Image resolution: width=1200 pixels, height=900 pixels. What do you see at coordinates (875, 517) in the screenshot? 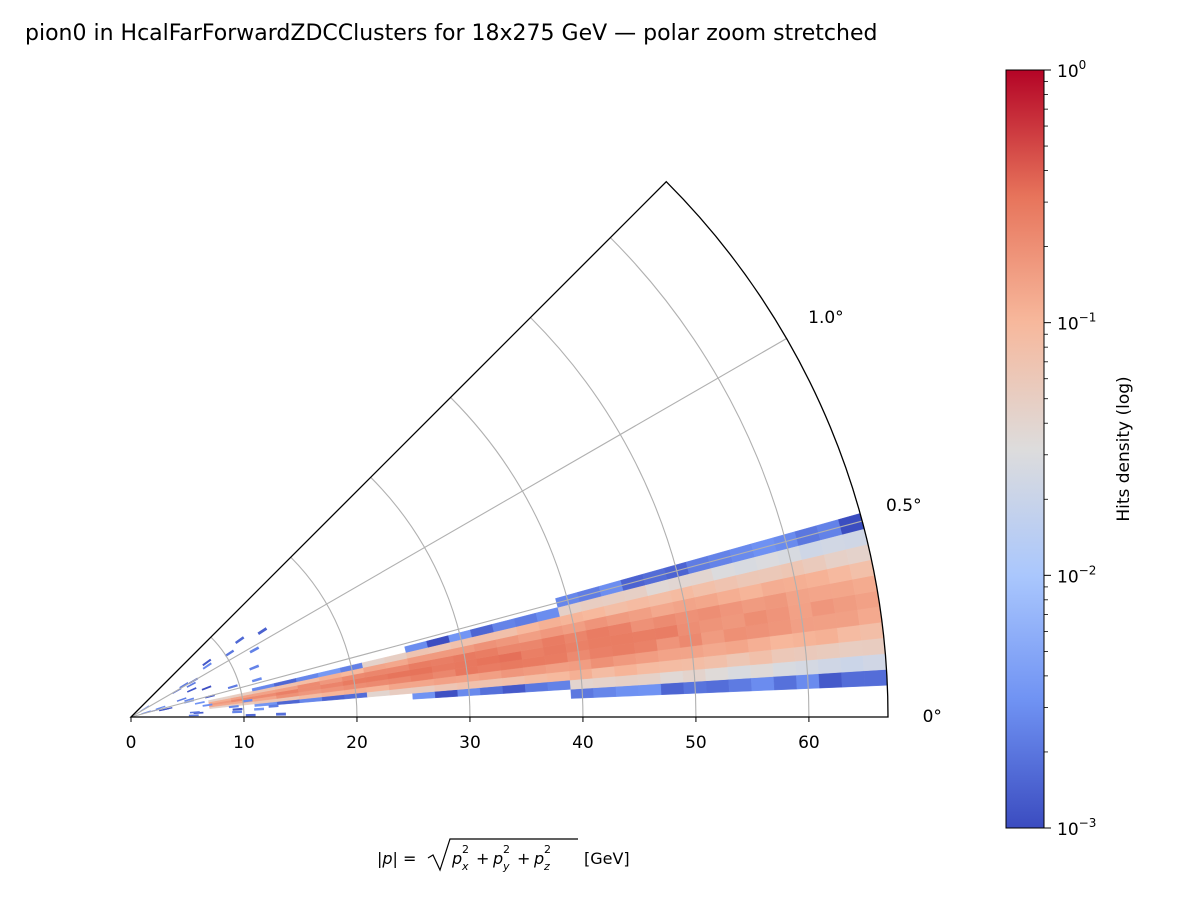
I see `angular-tick-labels: 0° 0.5° 1.0°` at bounding box center [875, 517].